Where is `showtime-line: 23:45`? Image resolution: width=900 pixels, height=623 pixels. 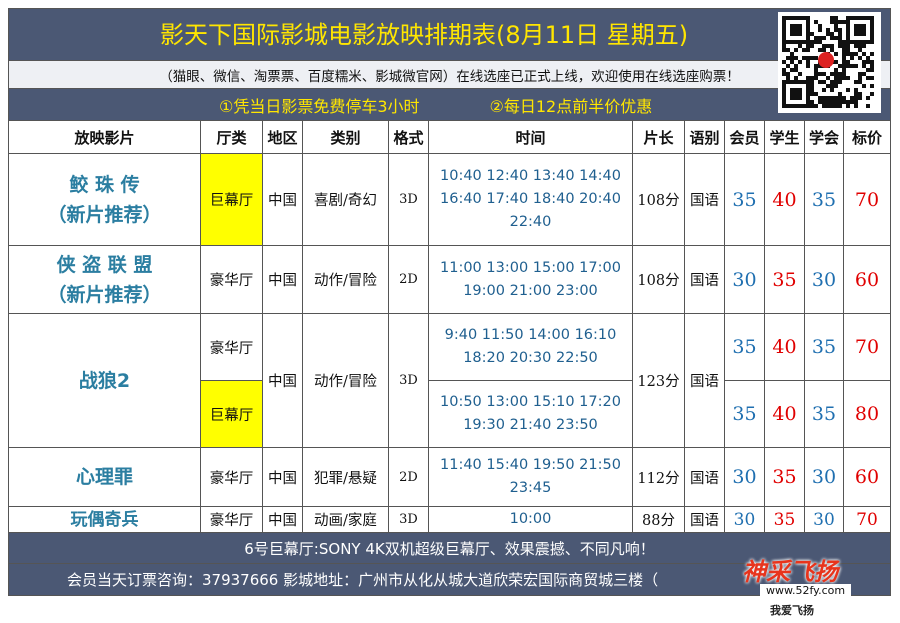 showtime-line: 23:45 is located at coordinates (530, 488).